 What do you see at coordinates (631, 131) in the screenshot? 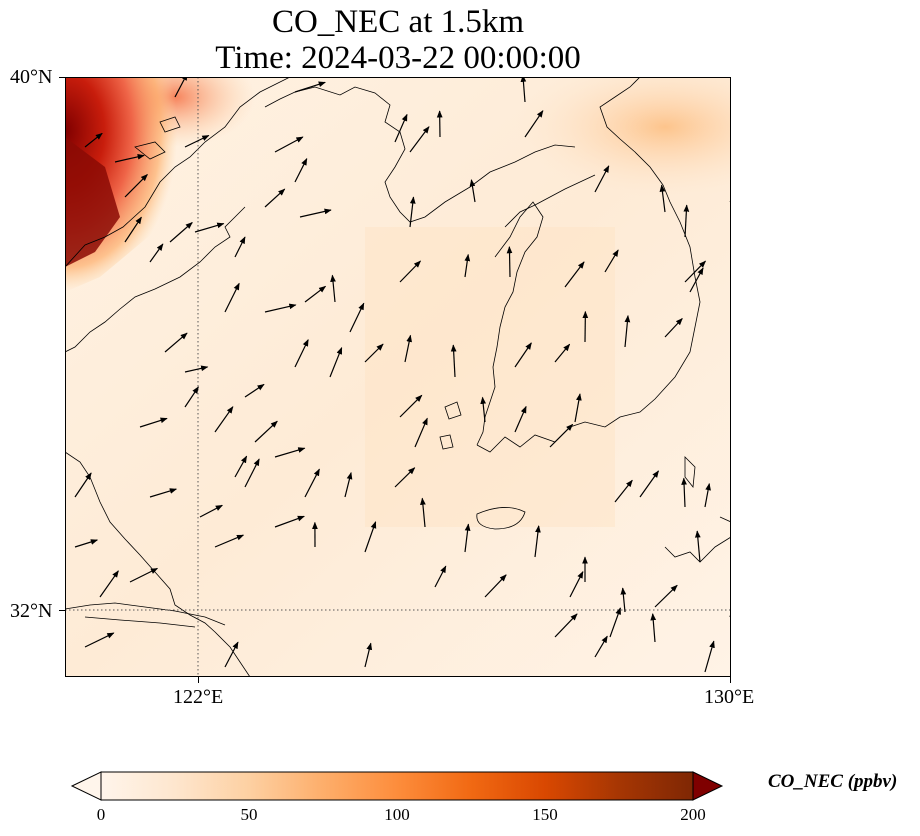
I see `coastline-korea-north` at bounding box center [631, 131].